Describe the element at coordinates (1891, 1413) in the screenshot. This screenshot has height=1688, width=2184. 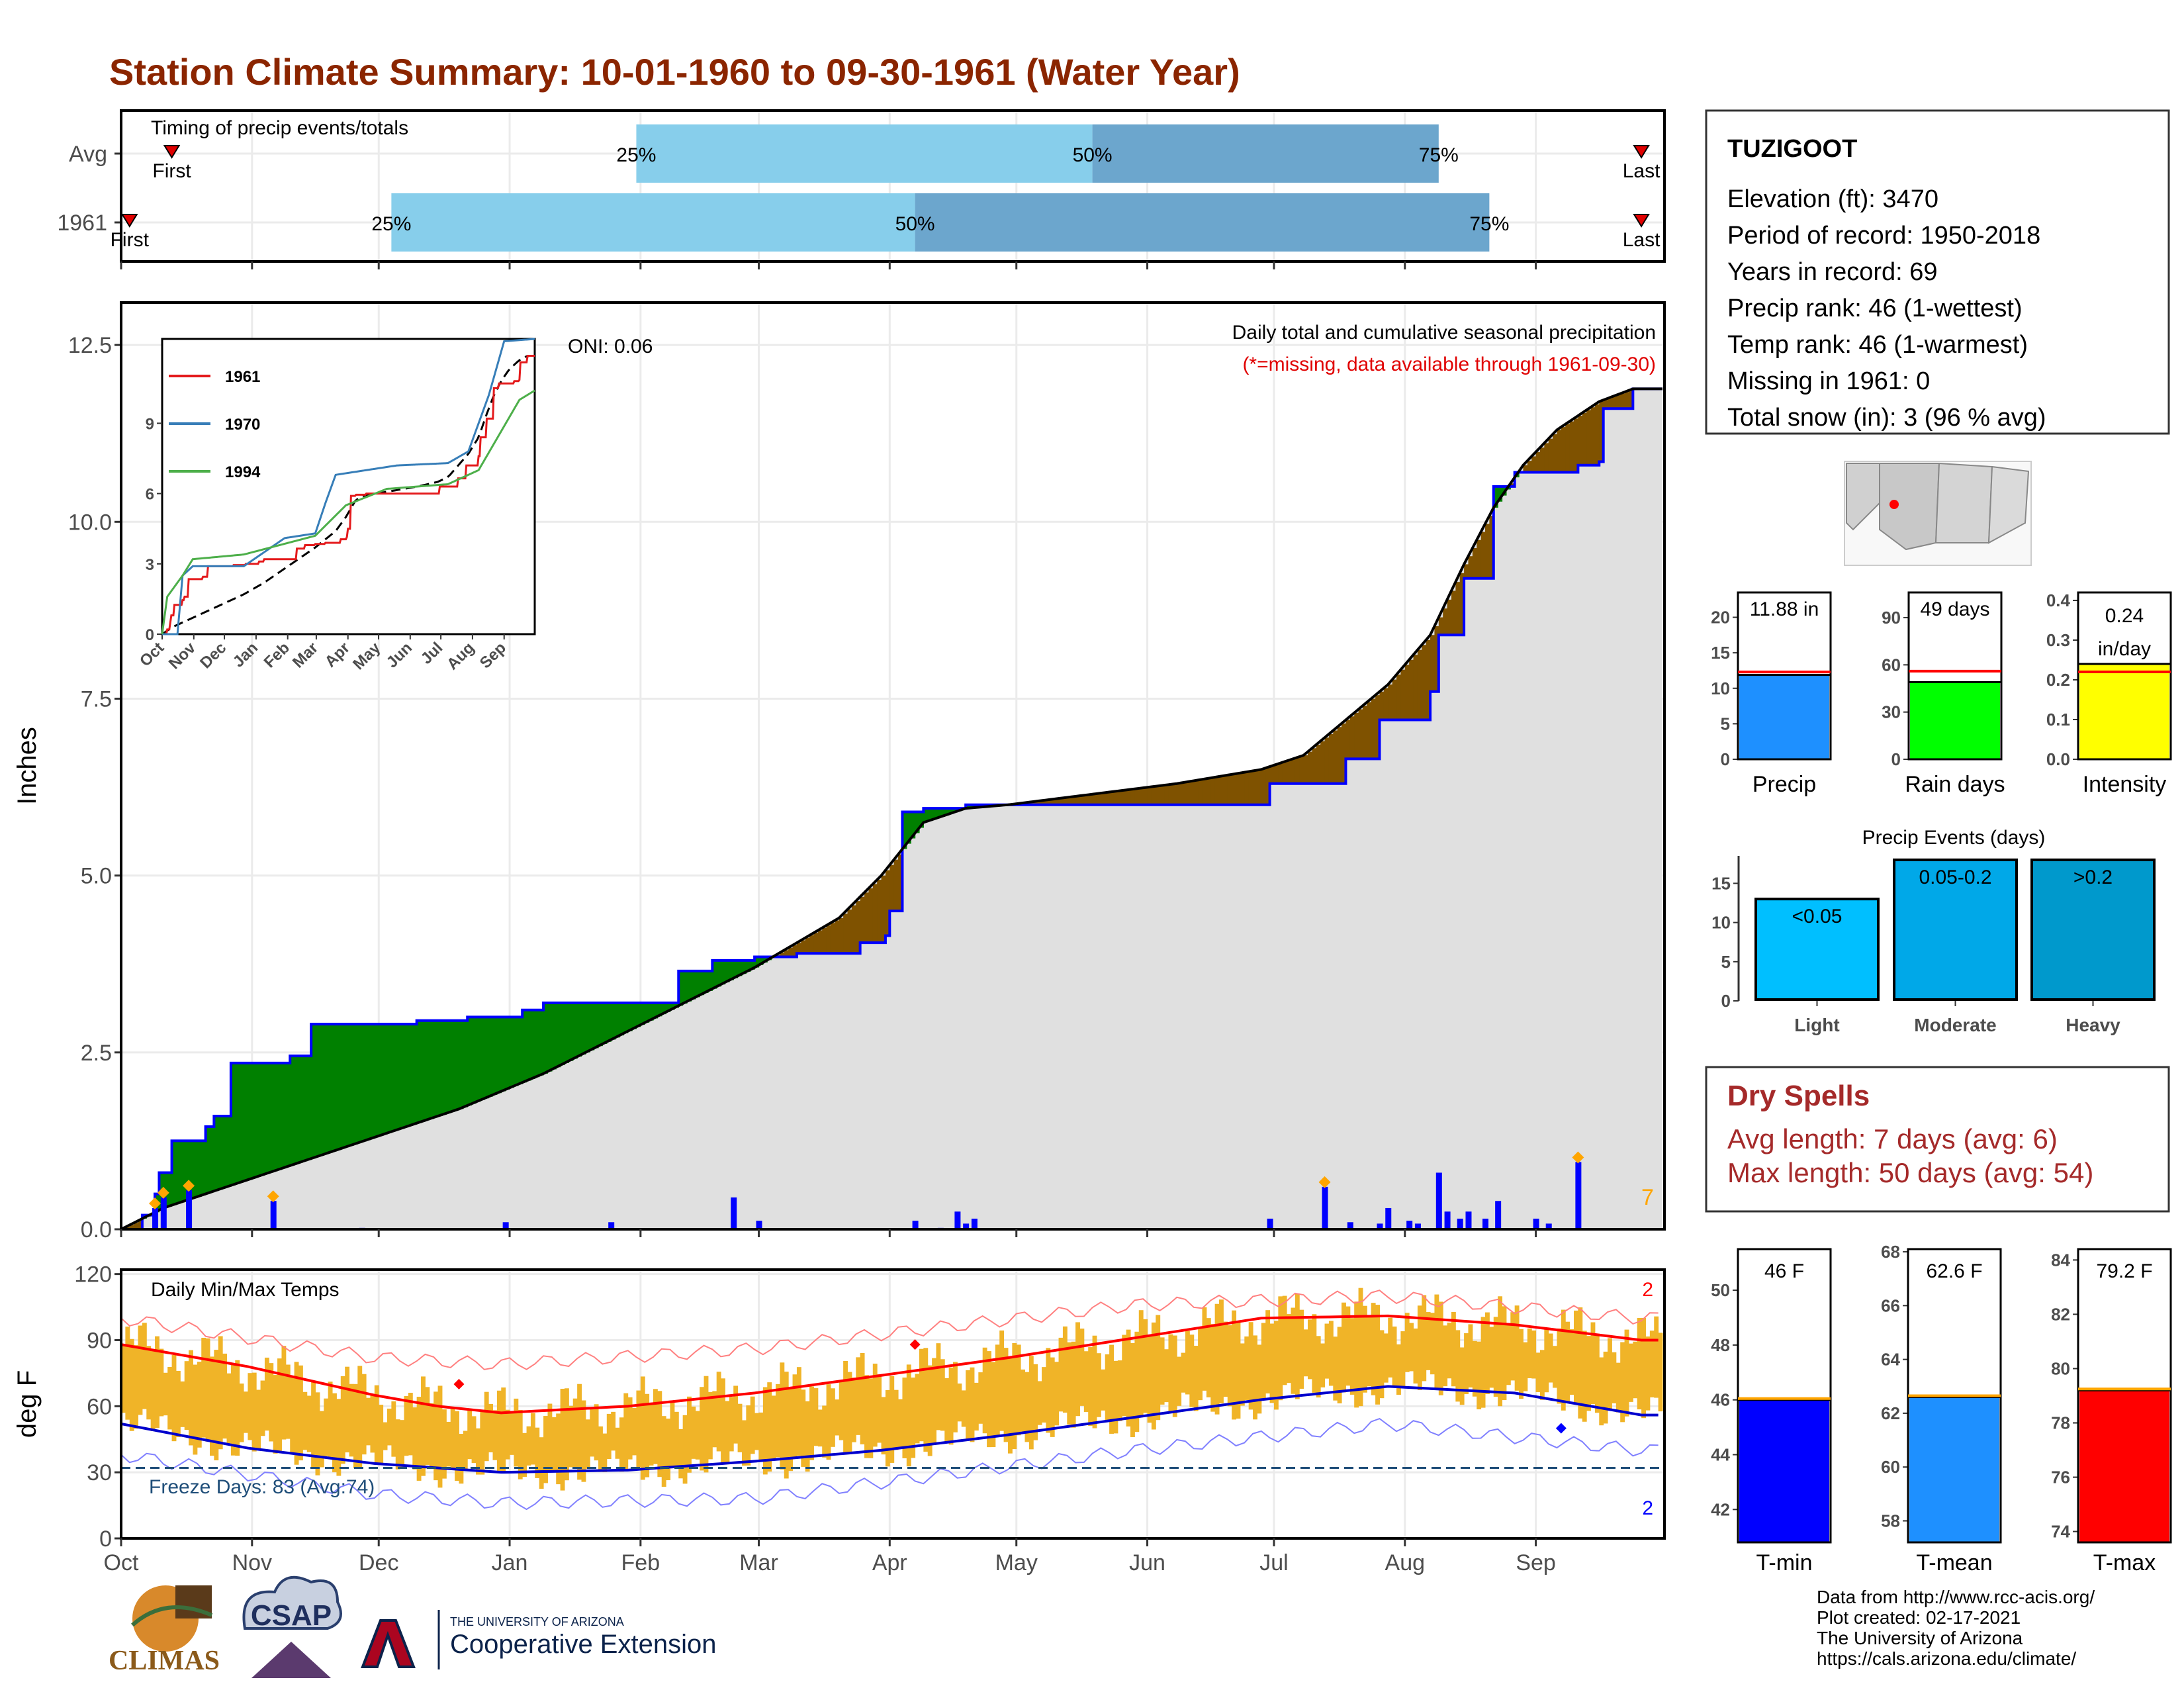
I see `temp-summary-ytick-label: 62` at that location.